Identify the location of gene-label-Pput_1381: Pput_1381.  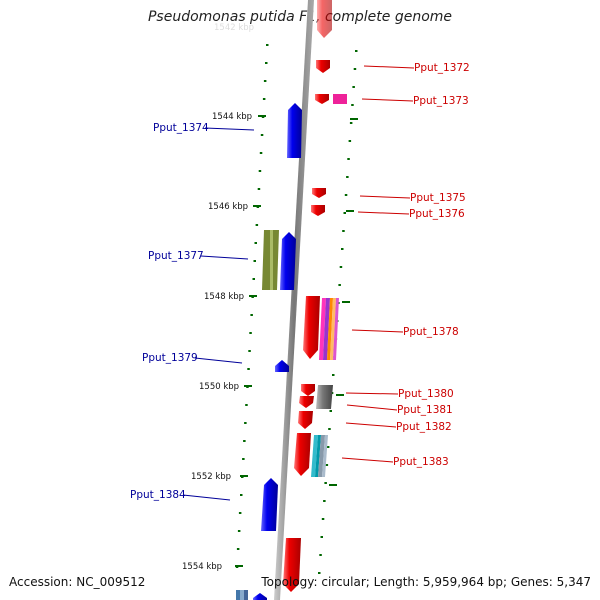
(425, 410).